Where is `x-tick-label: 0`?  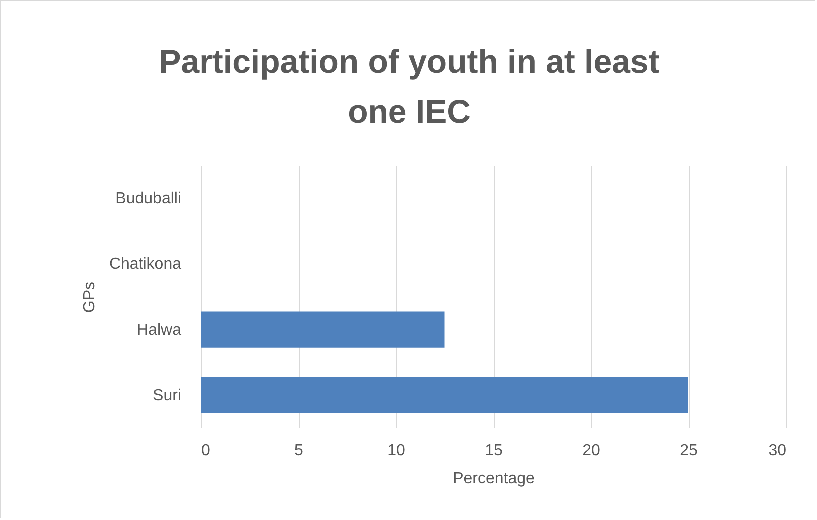
x-tick-label: 0 is located at coordinates (206, 451).